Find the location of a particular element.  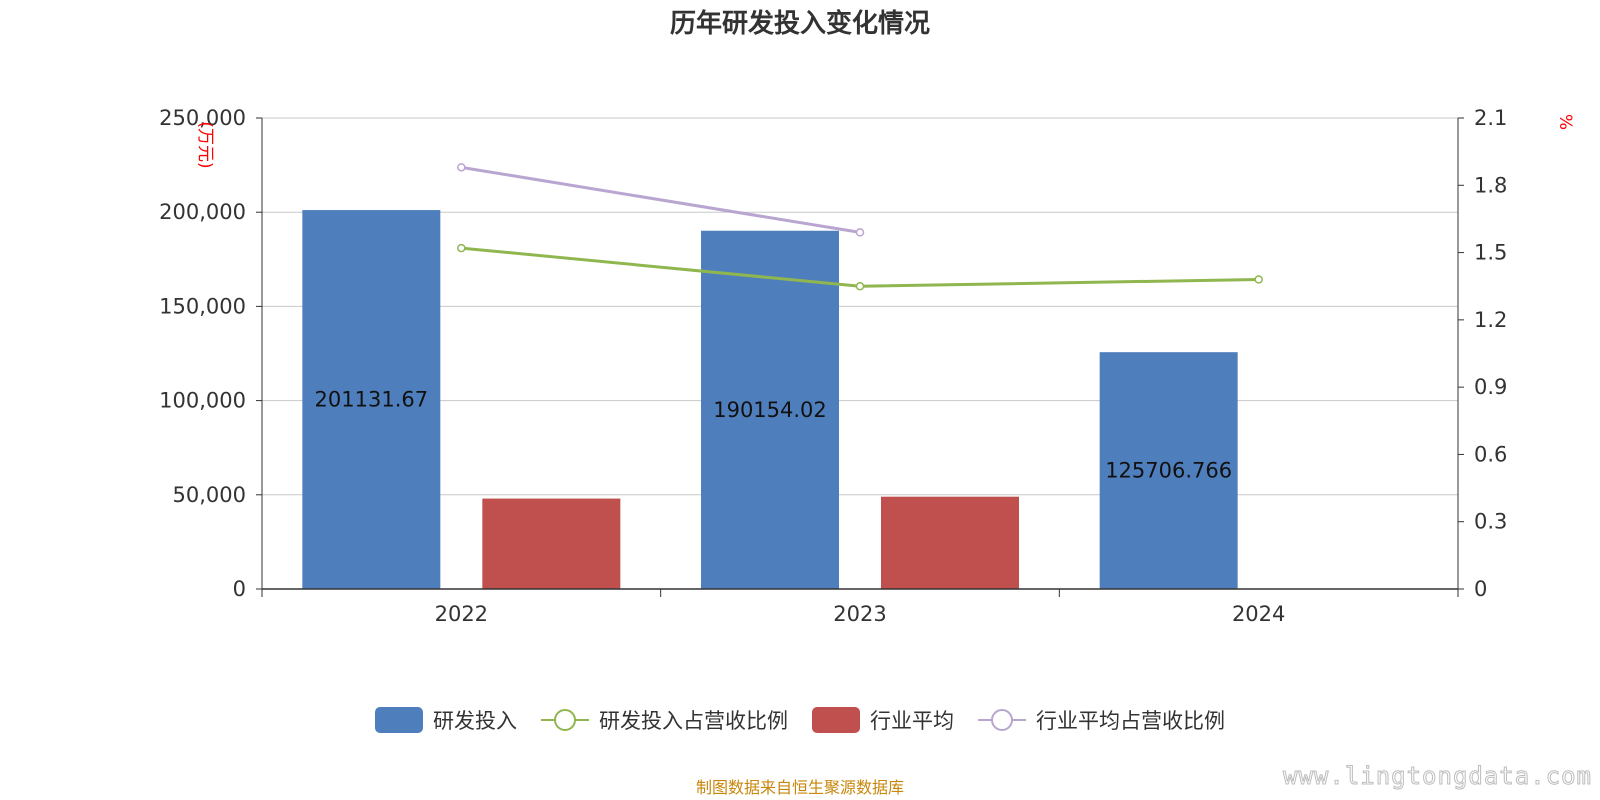

legend-item: 研发投入 is located at coordinates (446, 720).